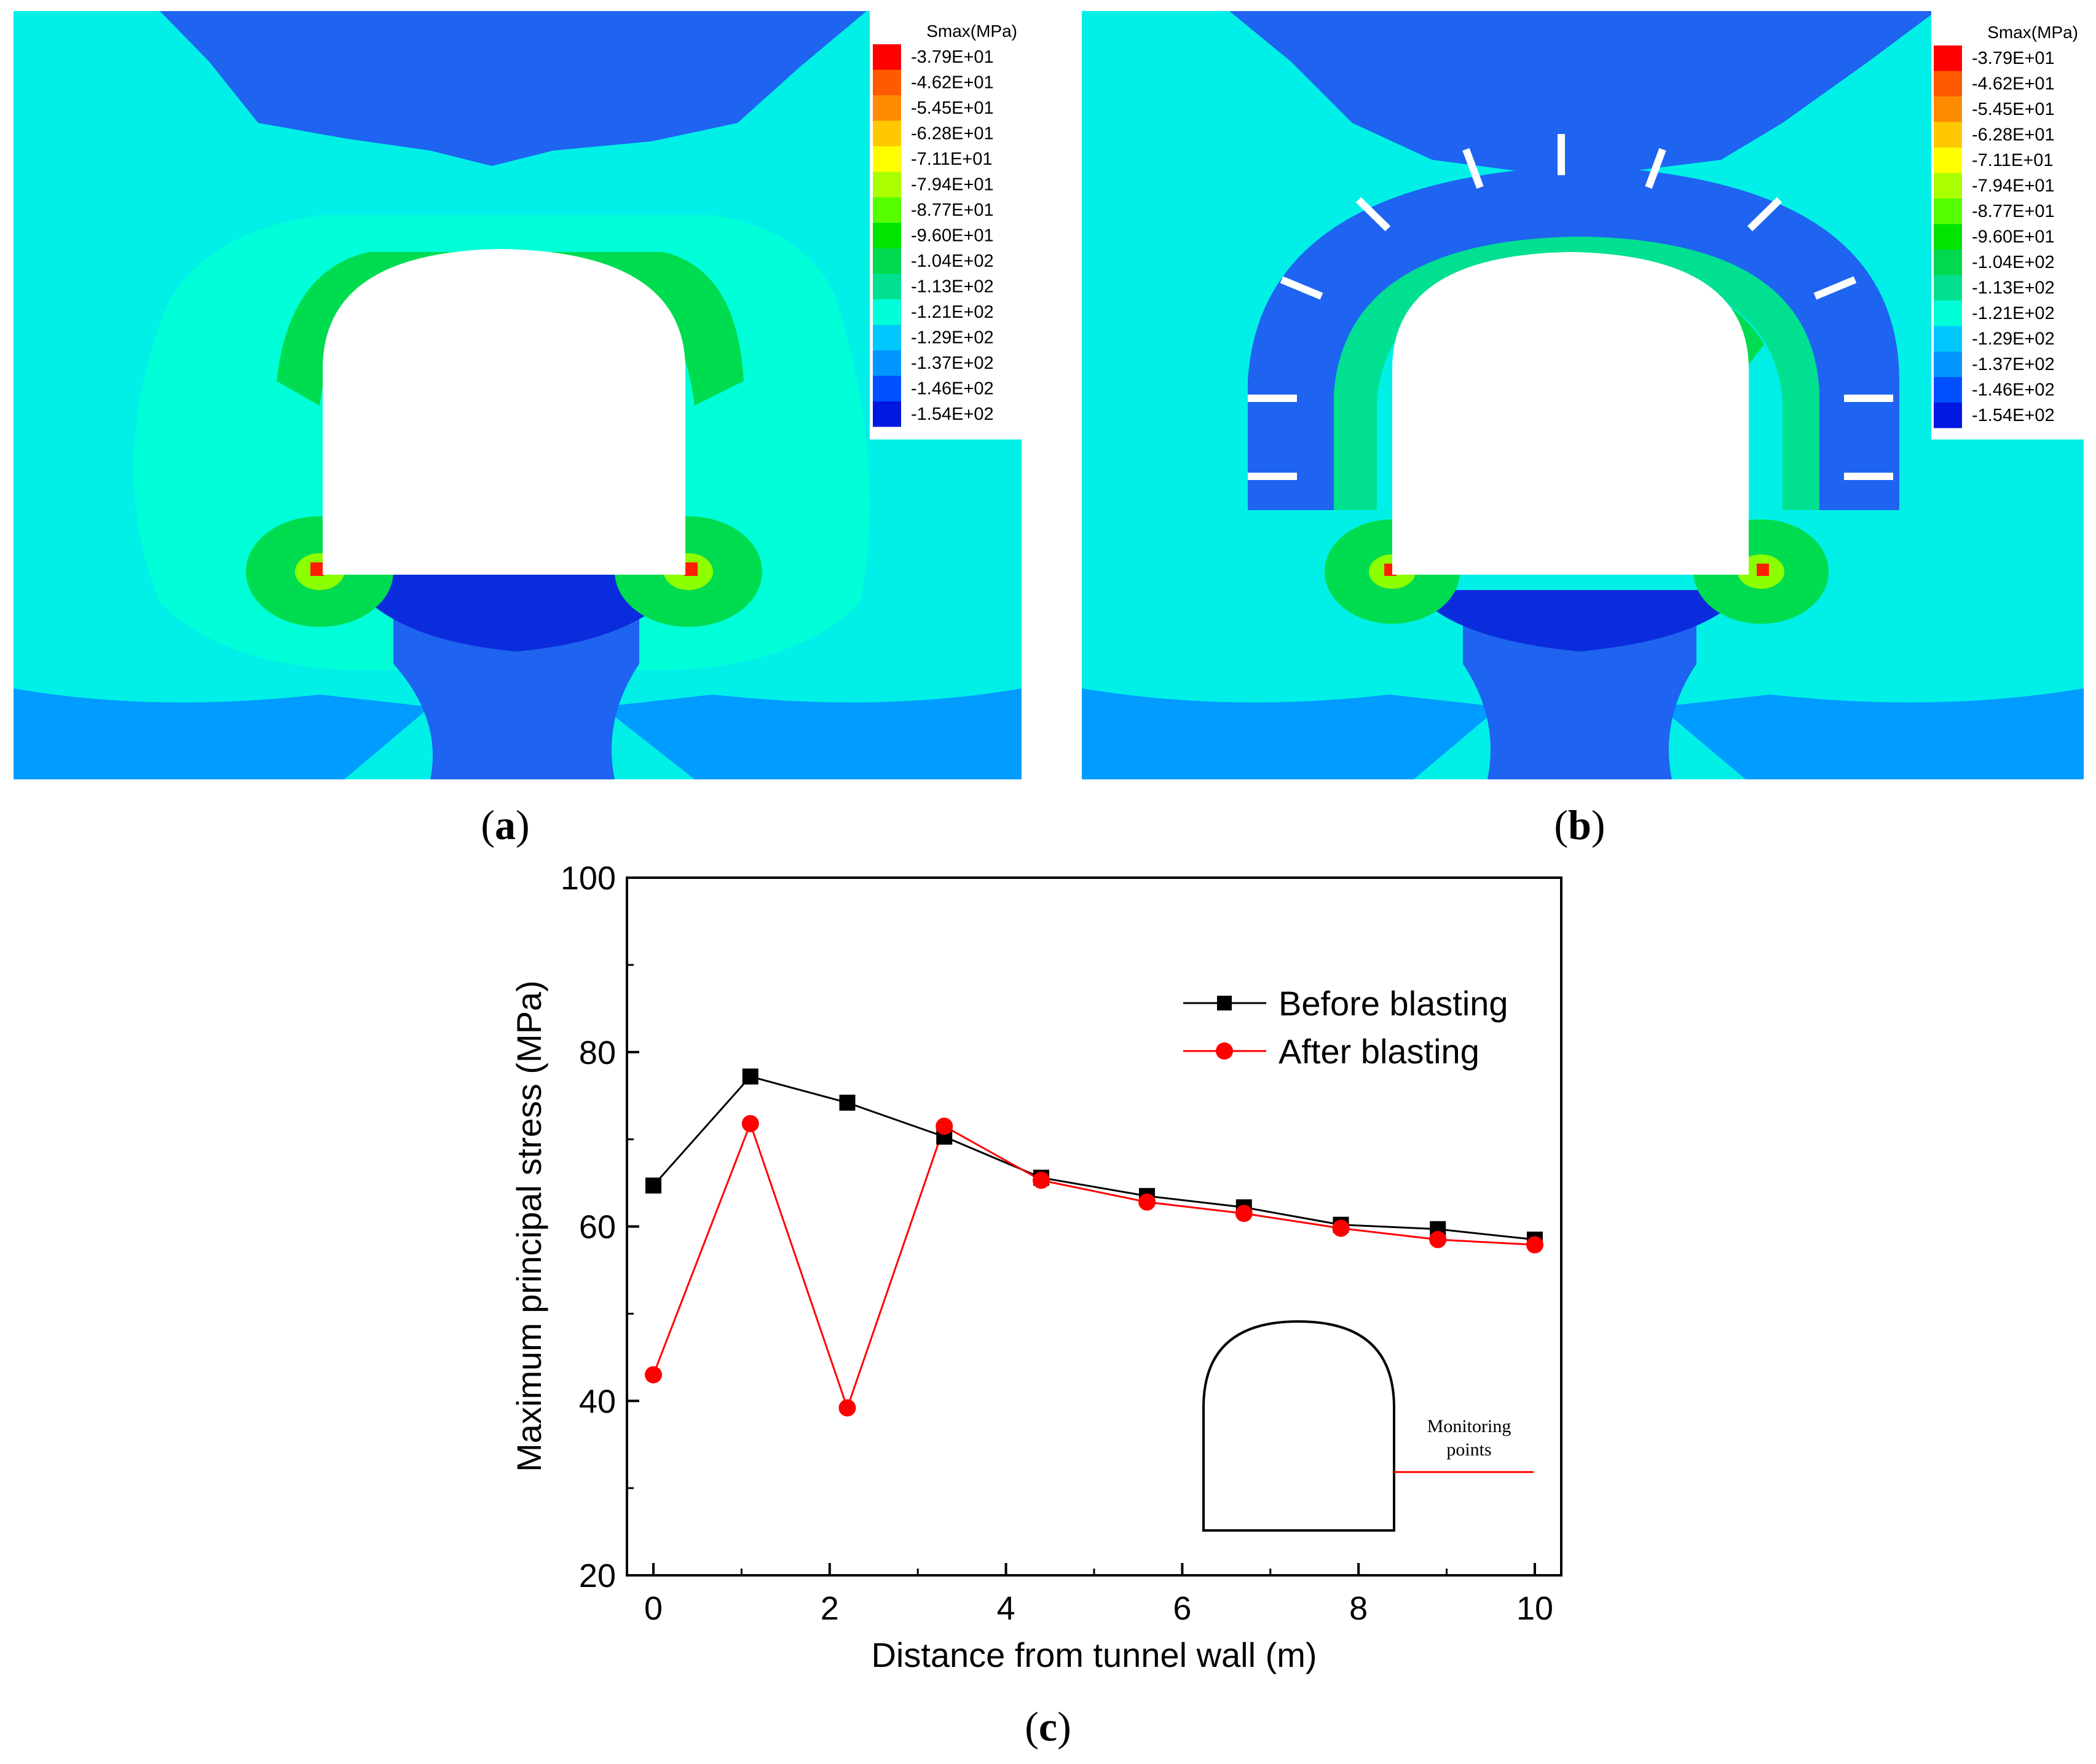 This screenshot has height=1764, width=2096. Describe the element at coordinates (830, 1608) in the screenshot. I see `x-tick-label: 2` at that location.